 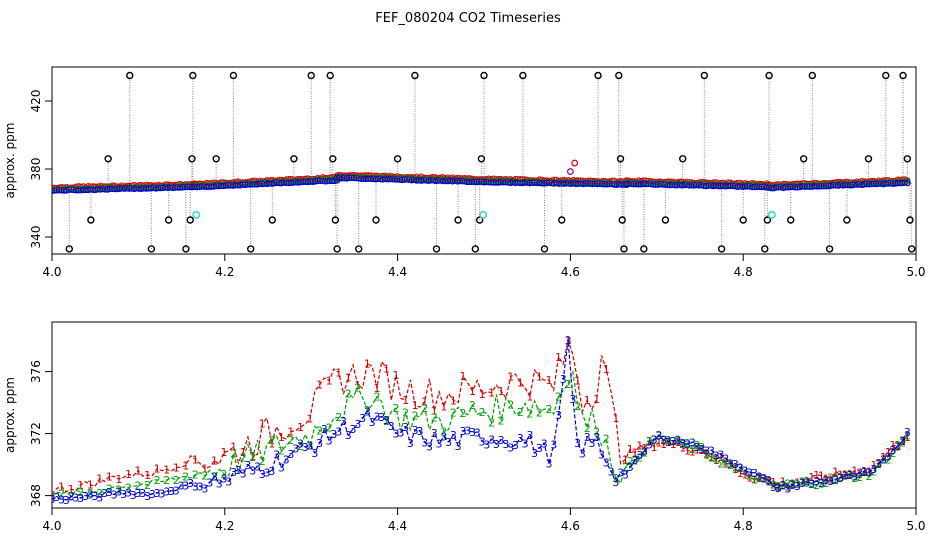 What do you see at coordinates (915, 526) in the screenshot?
I see `x-tick-label: 5.0` at bounding box center [915, 526].